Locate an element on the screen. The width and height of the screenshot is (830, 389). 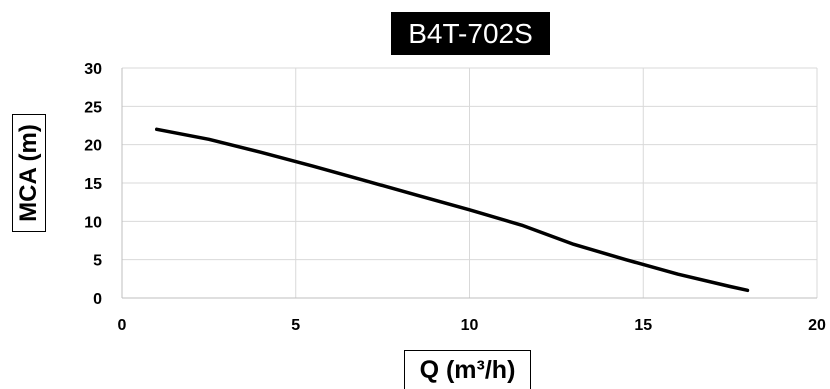
y-axis-label: MCA (m) is located at coordinates (28, 173).